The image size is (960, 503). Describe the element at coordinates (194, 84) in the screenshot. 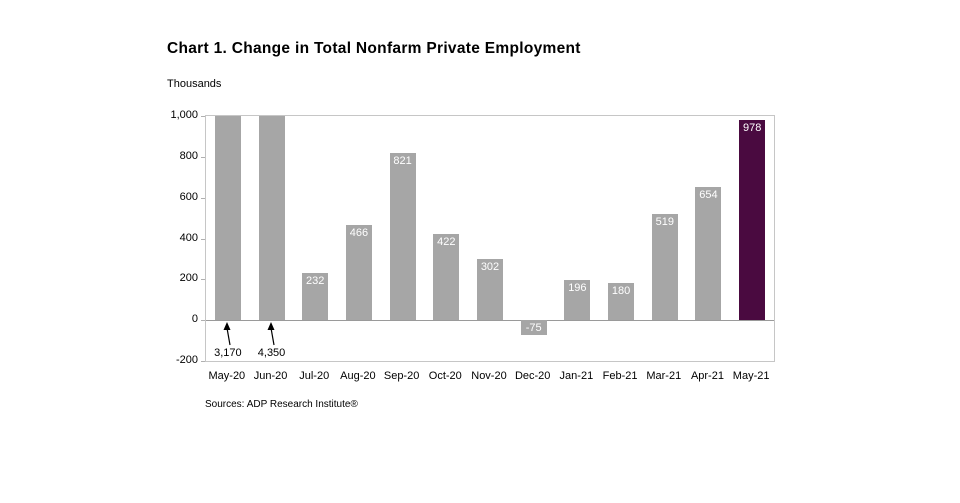

I see `y-axis-unit-label: Thousands` at that location.